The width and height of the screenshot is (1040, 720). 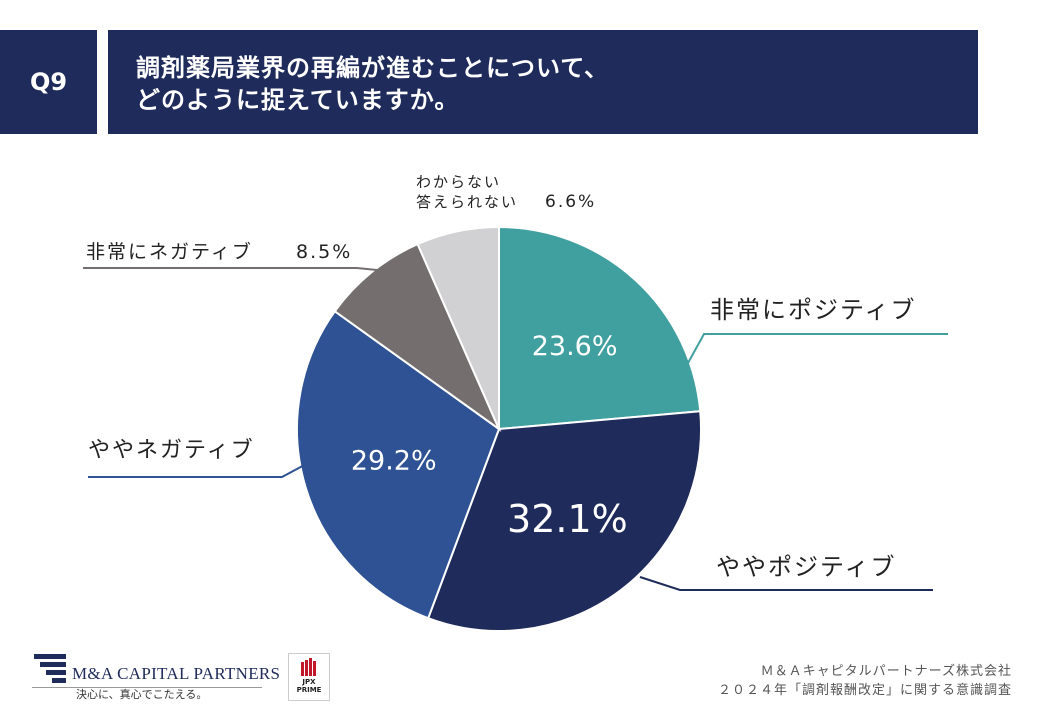 I want to click on slice-value-label-5: 6.6%, so click(x=570, y=202).